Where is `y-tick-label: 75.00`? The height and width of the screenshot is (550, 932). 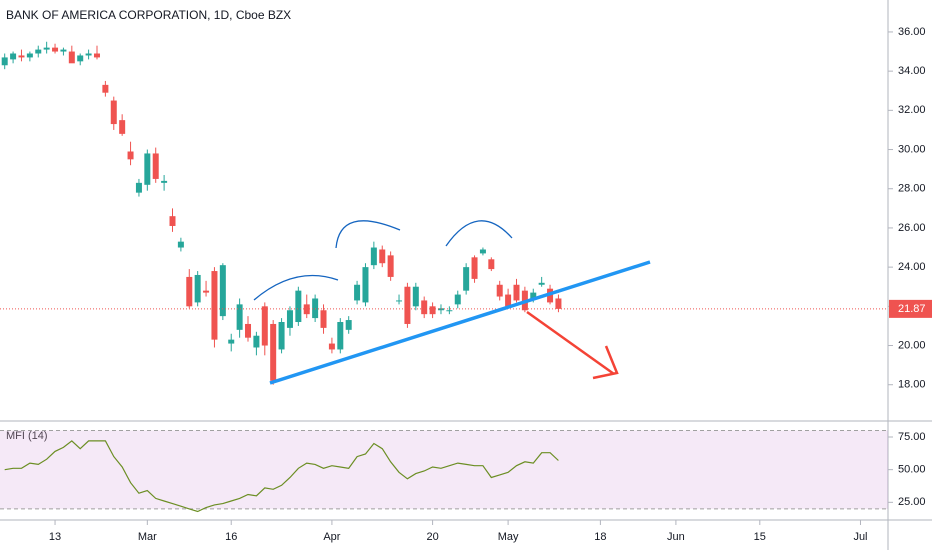
y-tick-label: 75.00 is located at coordinates (912, 437).